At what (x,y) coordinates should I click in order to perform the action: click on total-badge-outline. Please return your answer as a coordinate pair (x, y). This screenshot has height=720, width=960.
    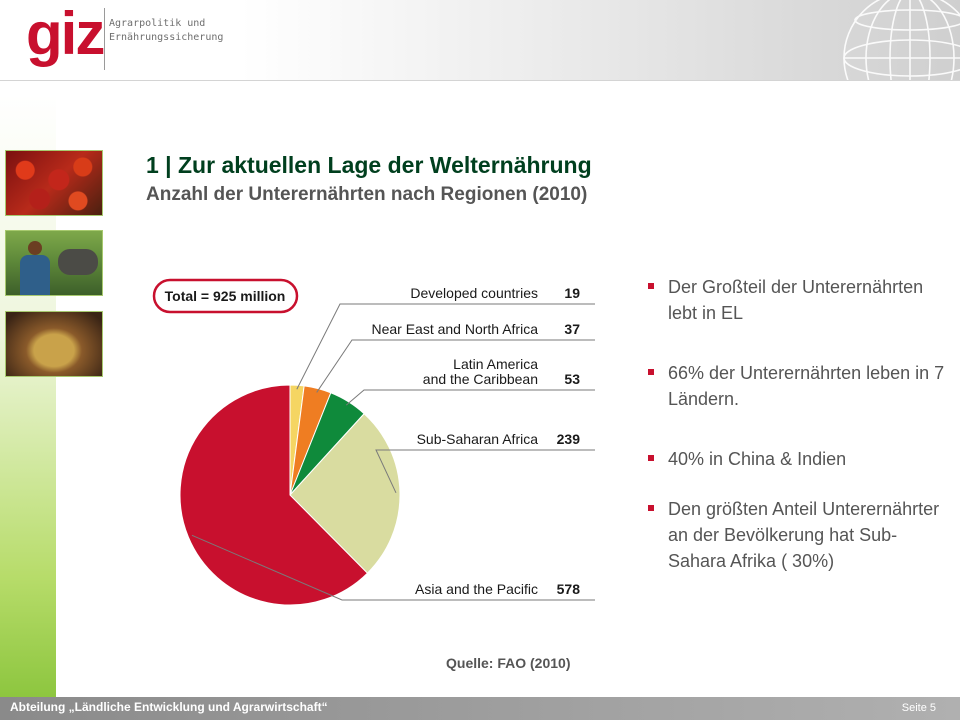
    Looking at the image, I should click on (225, 296).